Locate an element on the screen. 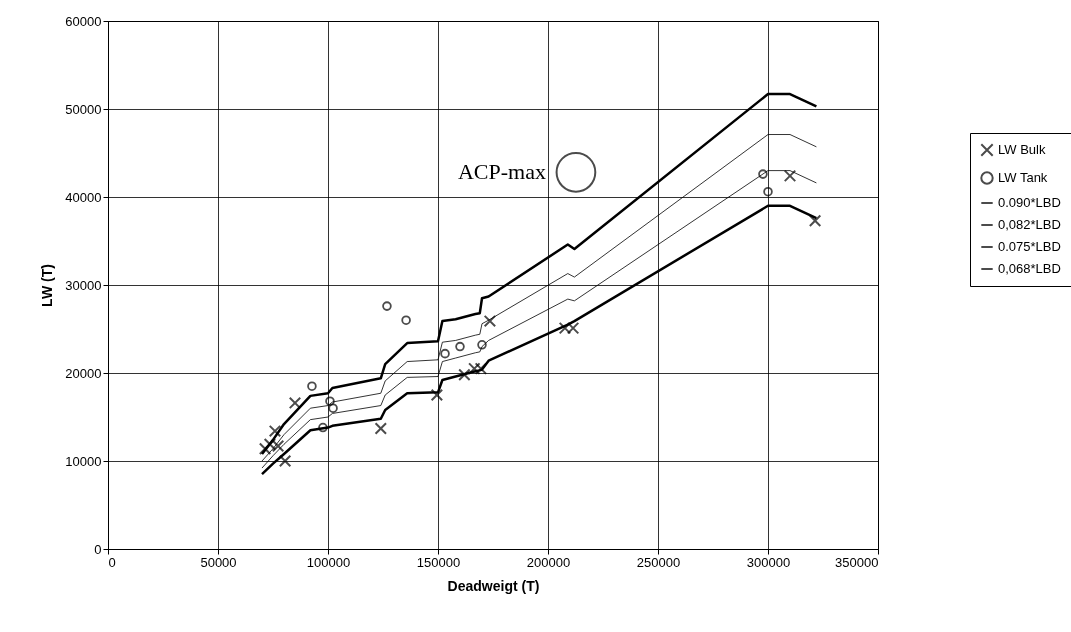 The width and height of the screenshot is (1071, 632). legend-label: 0.075*LBD is located at coordinates (1029, 246).